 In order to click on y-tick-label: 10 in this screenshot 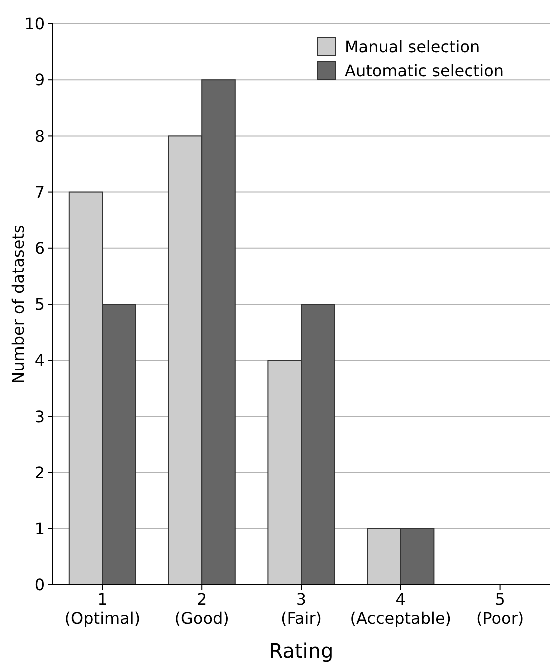, I will do `click(34, 24)`.